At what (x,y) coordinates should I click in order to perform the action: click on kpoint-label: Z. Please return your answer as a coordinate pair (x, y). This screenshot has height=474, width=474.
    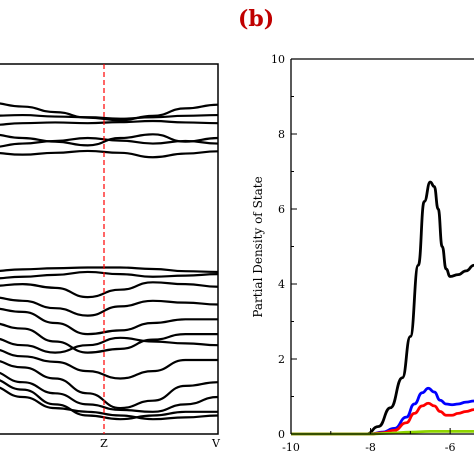
    Looking at the image, I should click on (104, 443).